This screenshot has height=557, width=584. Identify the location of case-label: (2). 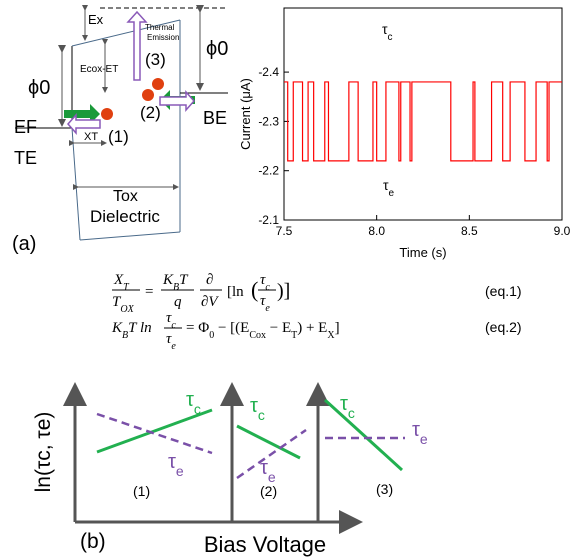
(268, 491).